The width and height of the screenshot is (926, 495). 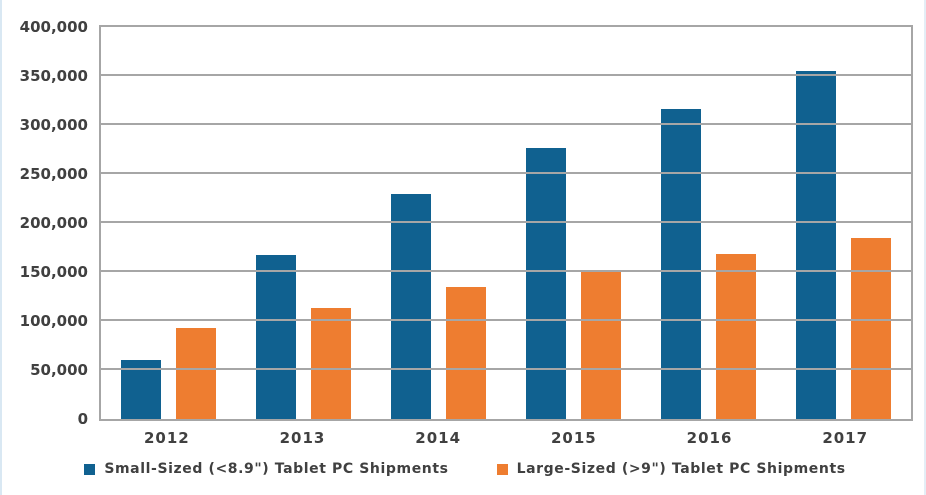 What do you see at coordinates (53, 272) in the screenshot?
I see `y-tick-label: 150,000` at bounding box center [53, 272].